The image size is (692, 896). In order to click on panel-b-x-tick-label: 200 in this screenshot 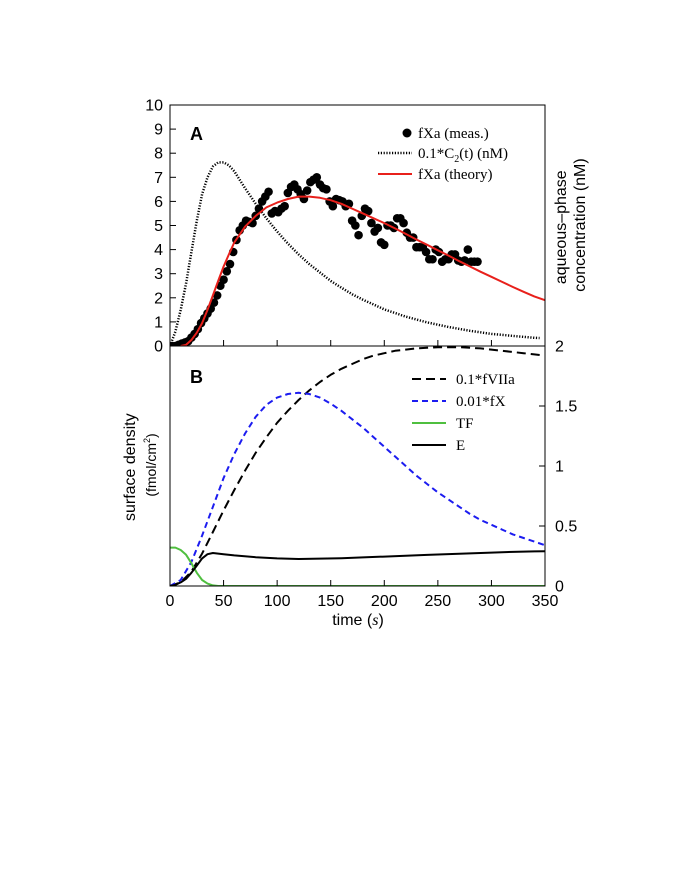, I will do `click(384, 601)`.